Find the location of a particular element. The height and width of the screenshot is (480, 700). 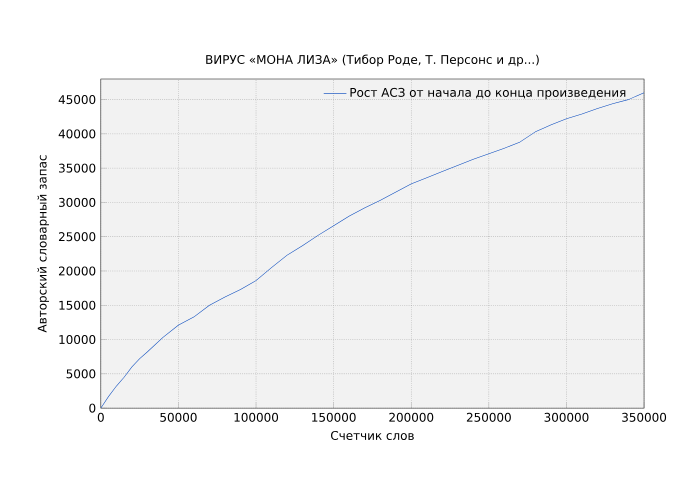

y-tick-label: 45000 is located at coordinates (77, 99).